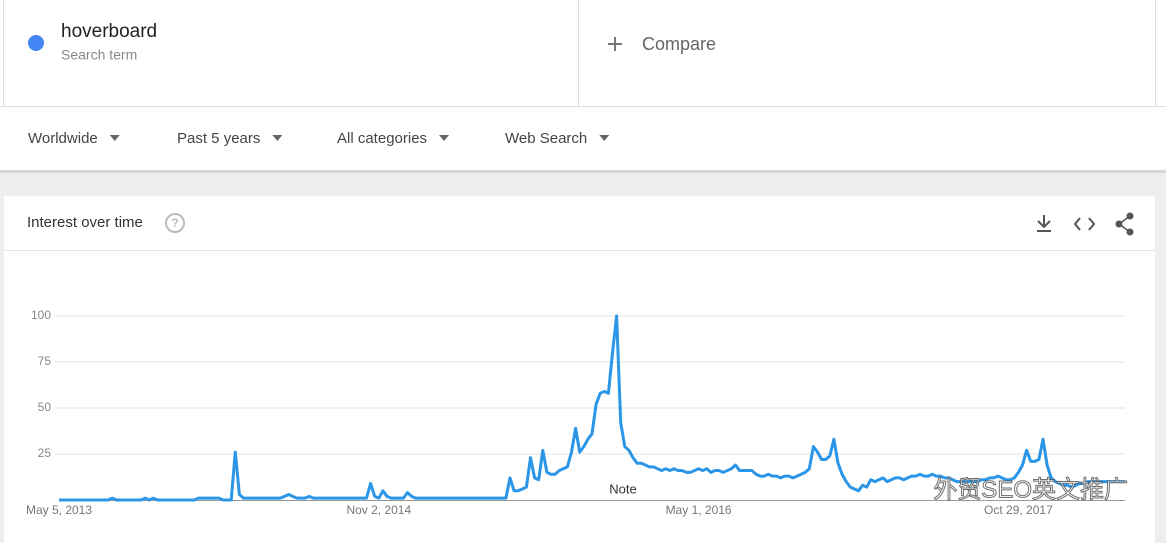 The height and width of the screenshot is (543, 1166). Describe the element at coordinates (109, 31) in the screenshot. I see `search-term: hoverboard` at that location.